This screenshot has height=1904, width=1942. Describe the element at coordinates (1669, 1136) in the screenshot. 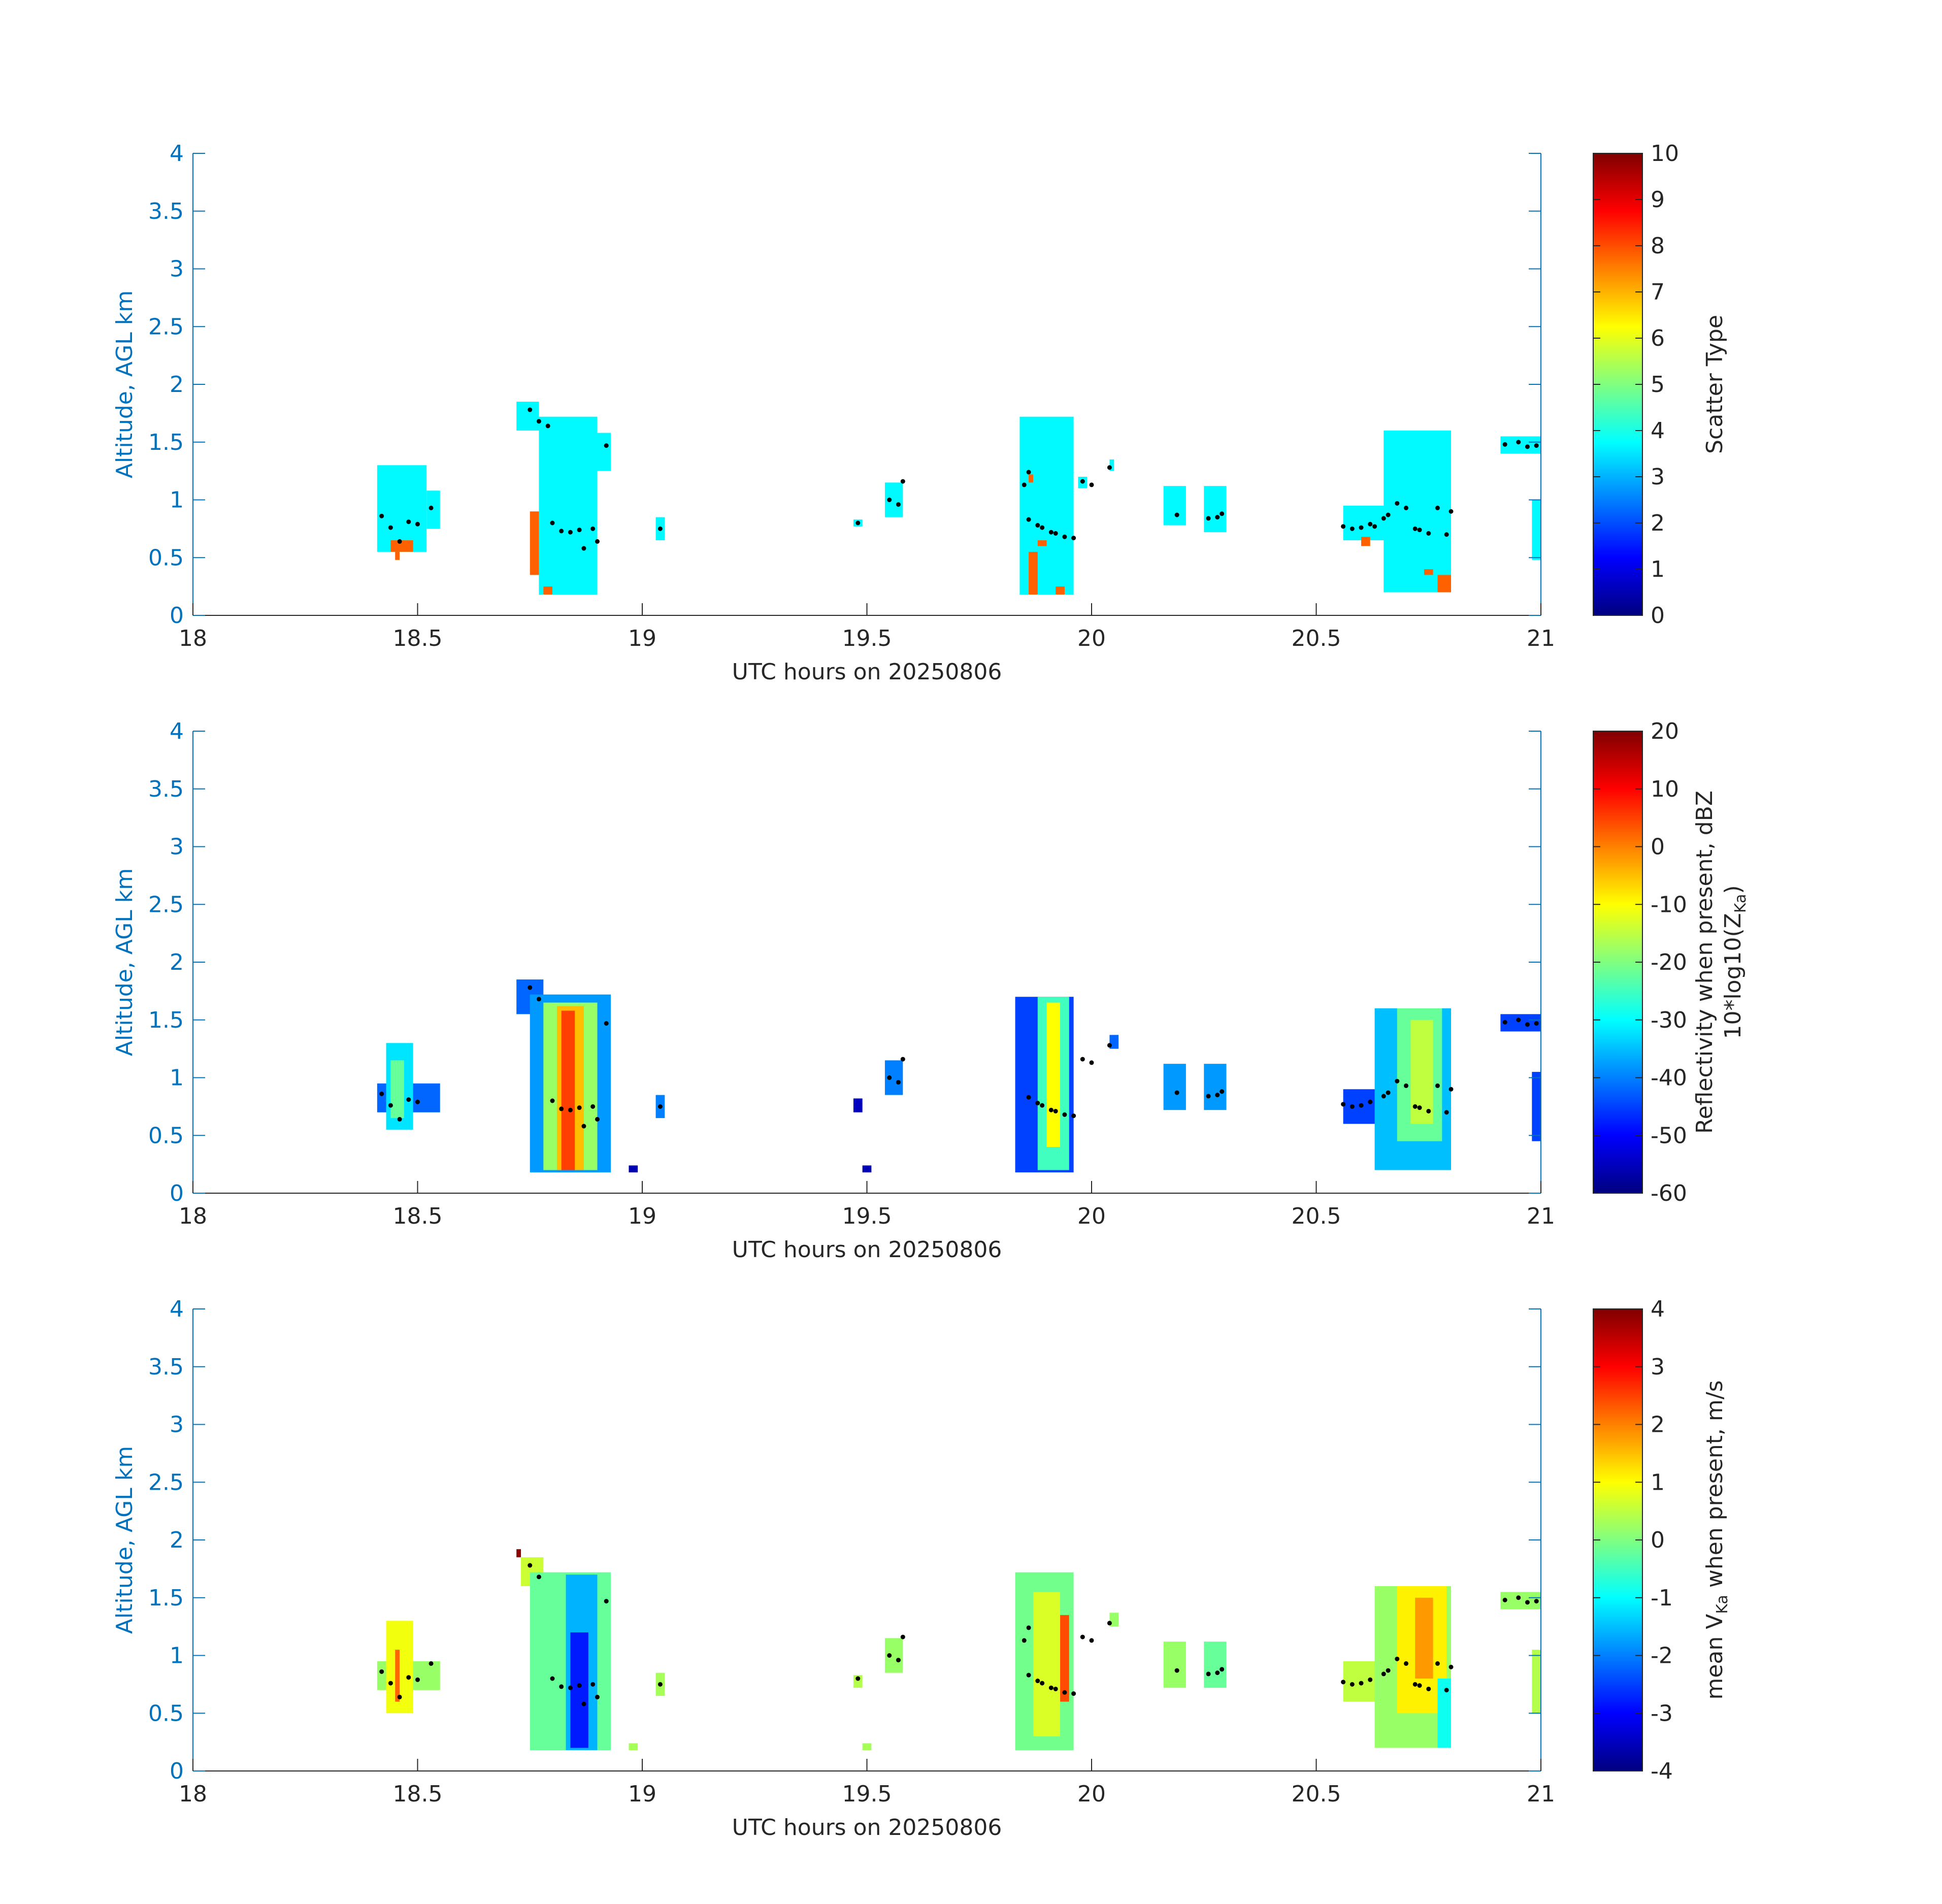

I see `colorbar-tick-label: -50` at that location.